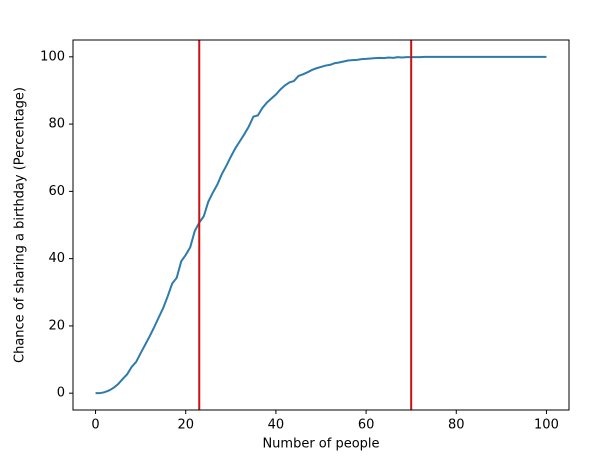  What do you see at coordinates (546, 425) in the screenshot?
I see `x-tick-label: 100` at bounding box center [546, 425].